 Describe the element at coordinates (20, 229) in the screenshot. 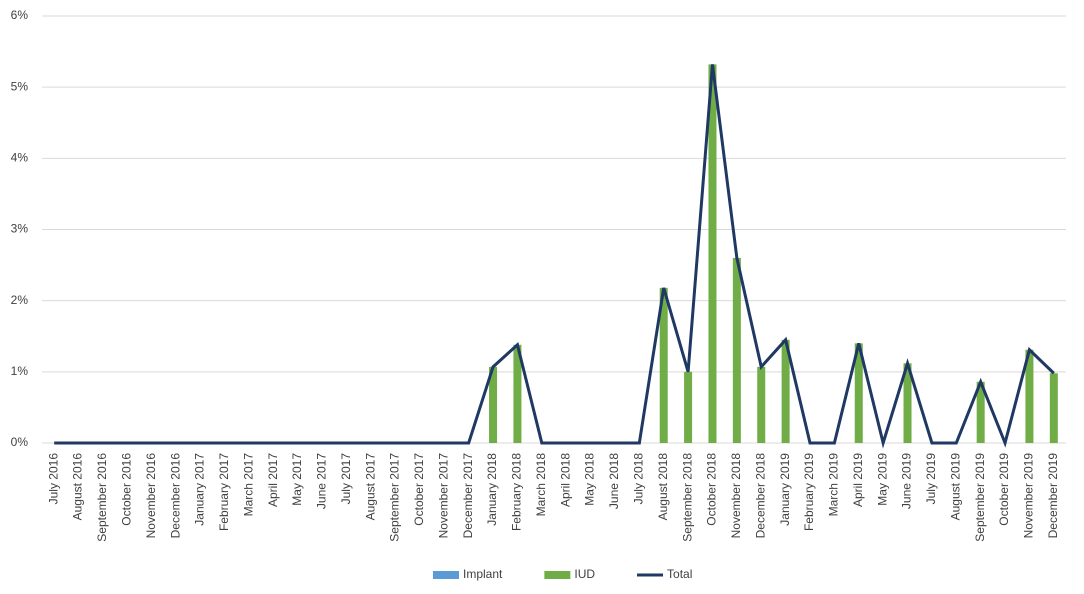

I see `y-tick-label: 3%` at that location.